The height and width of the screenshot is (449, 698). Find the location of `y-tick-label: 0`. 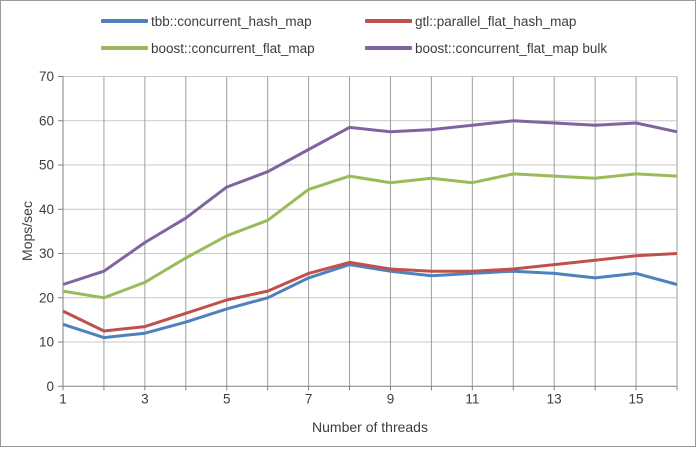

y-tick-label: 0 is located at coordinates (50, 386).